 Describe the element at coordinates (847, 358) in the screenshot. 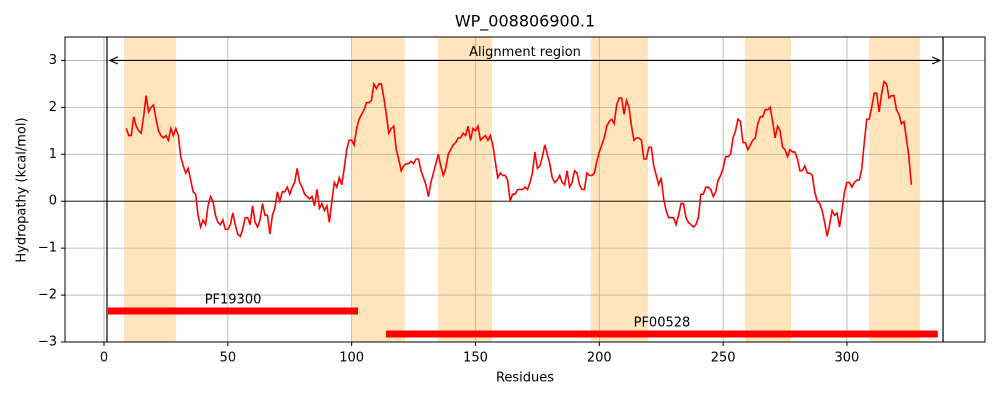

I see `x-tick-label: 300` at that location.